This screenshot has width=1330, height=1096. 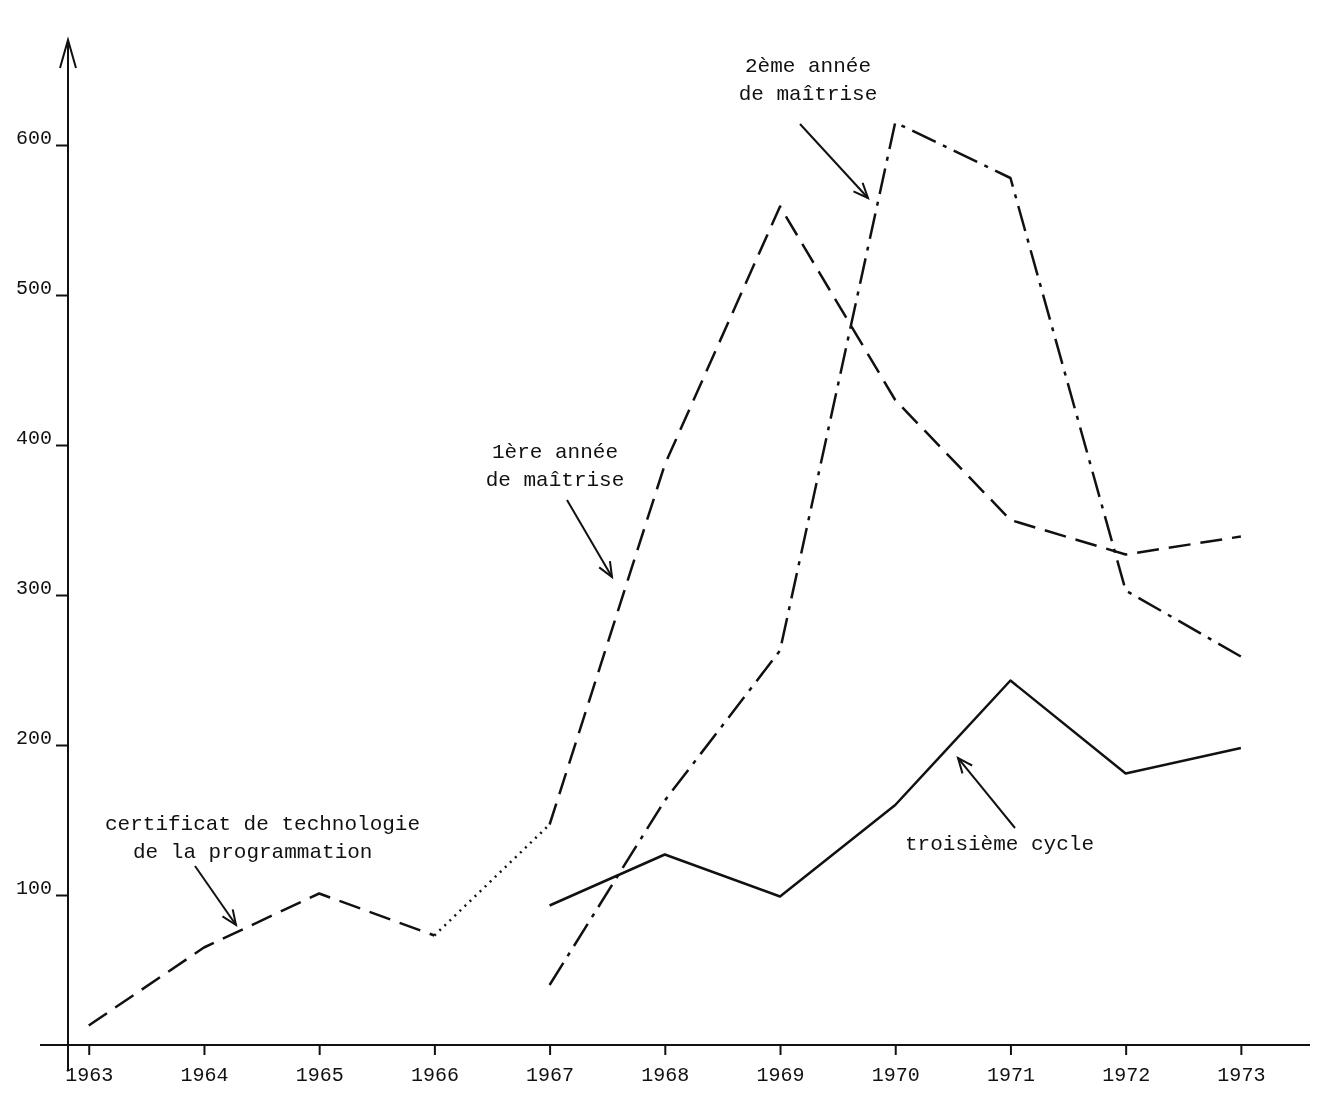 I want to click on x-tick-label: 1963, so click(x=89, y=1075).